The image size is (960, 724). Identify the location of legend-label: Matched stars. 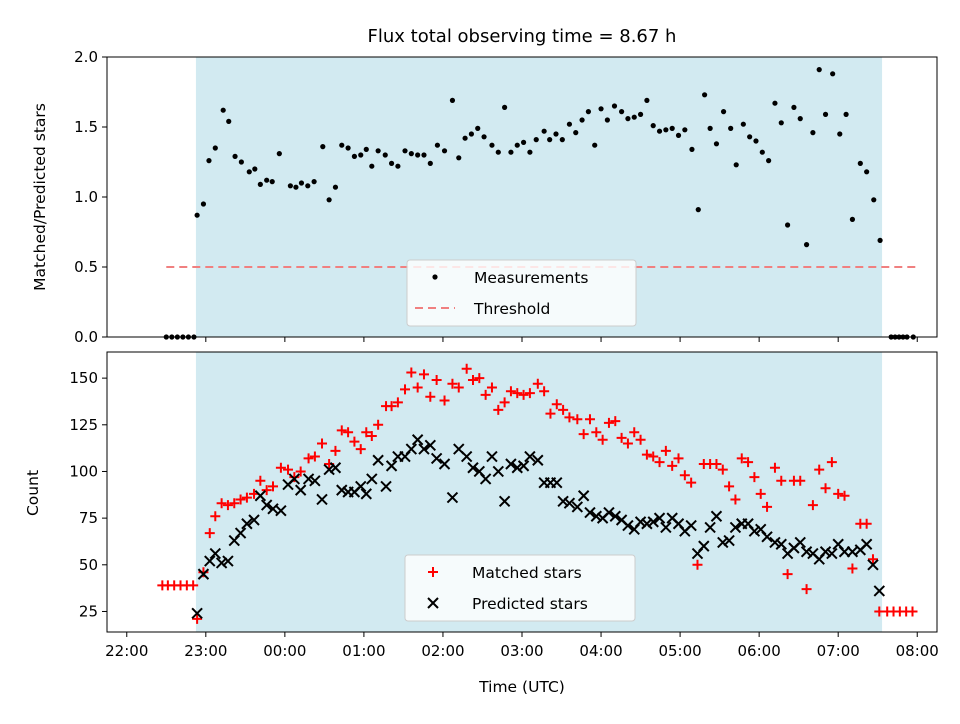
(527, 573).